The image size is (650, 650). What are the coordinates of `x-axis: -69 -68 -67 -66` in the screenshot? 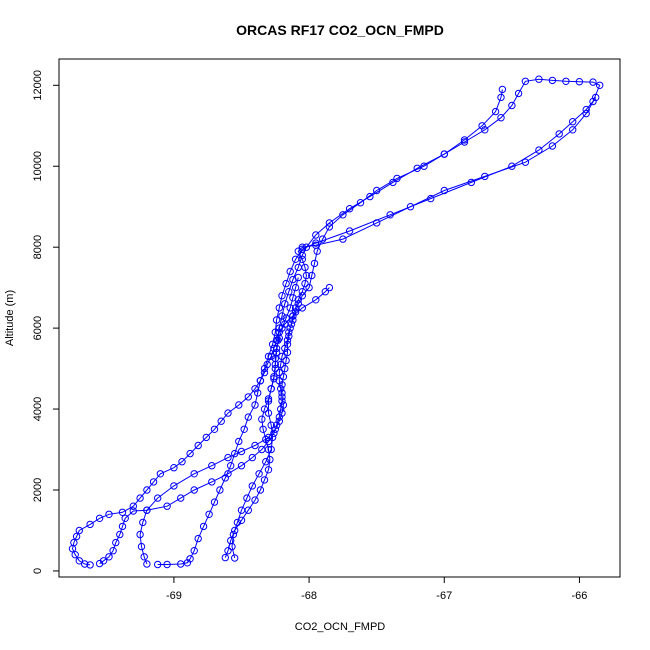 It's located at (376, 589).